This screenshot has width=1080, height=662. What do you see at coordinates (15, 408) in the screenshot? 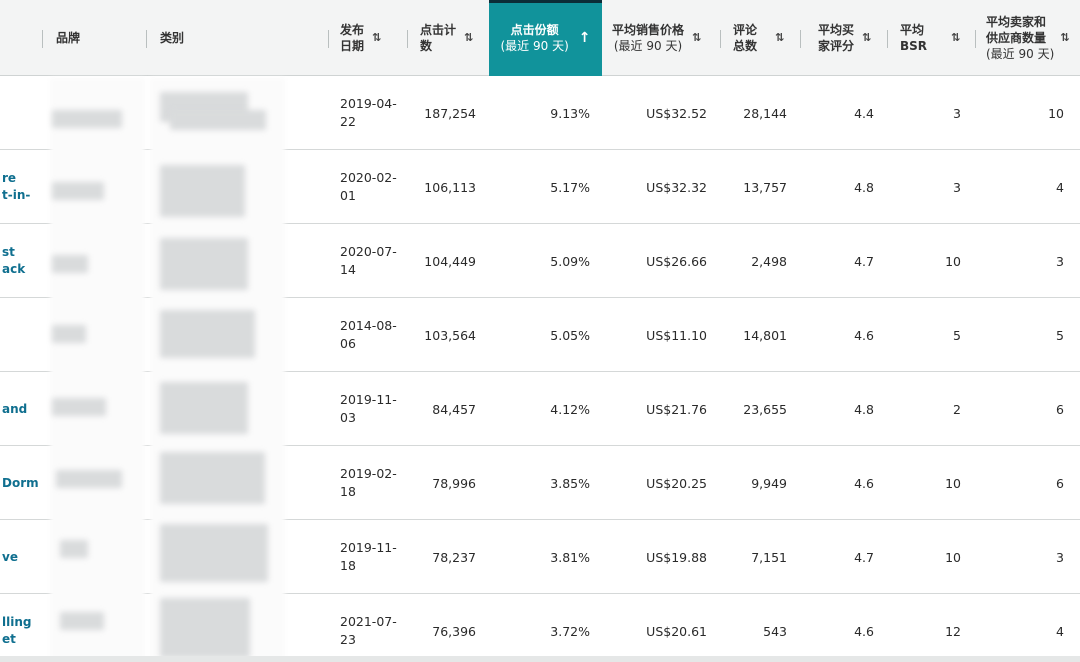
I see `product-title-link: and` at bounding box center [15, 408].